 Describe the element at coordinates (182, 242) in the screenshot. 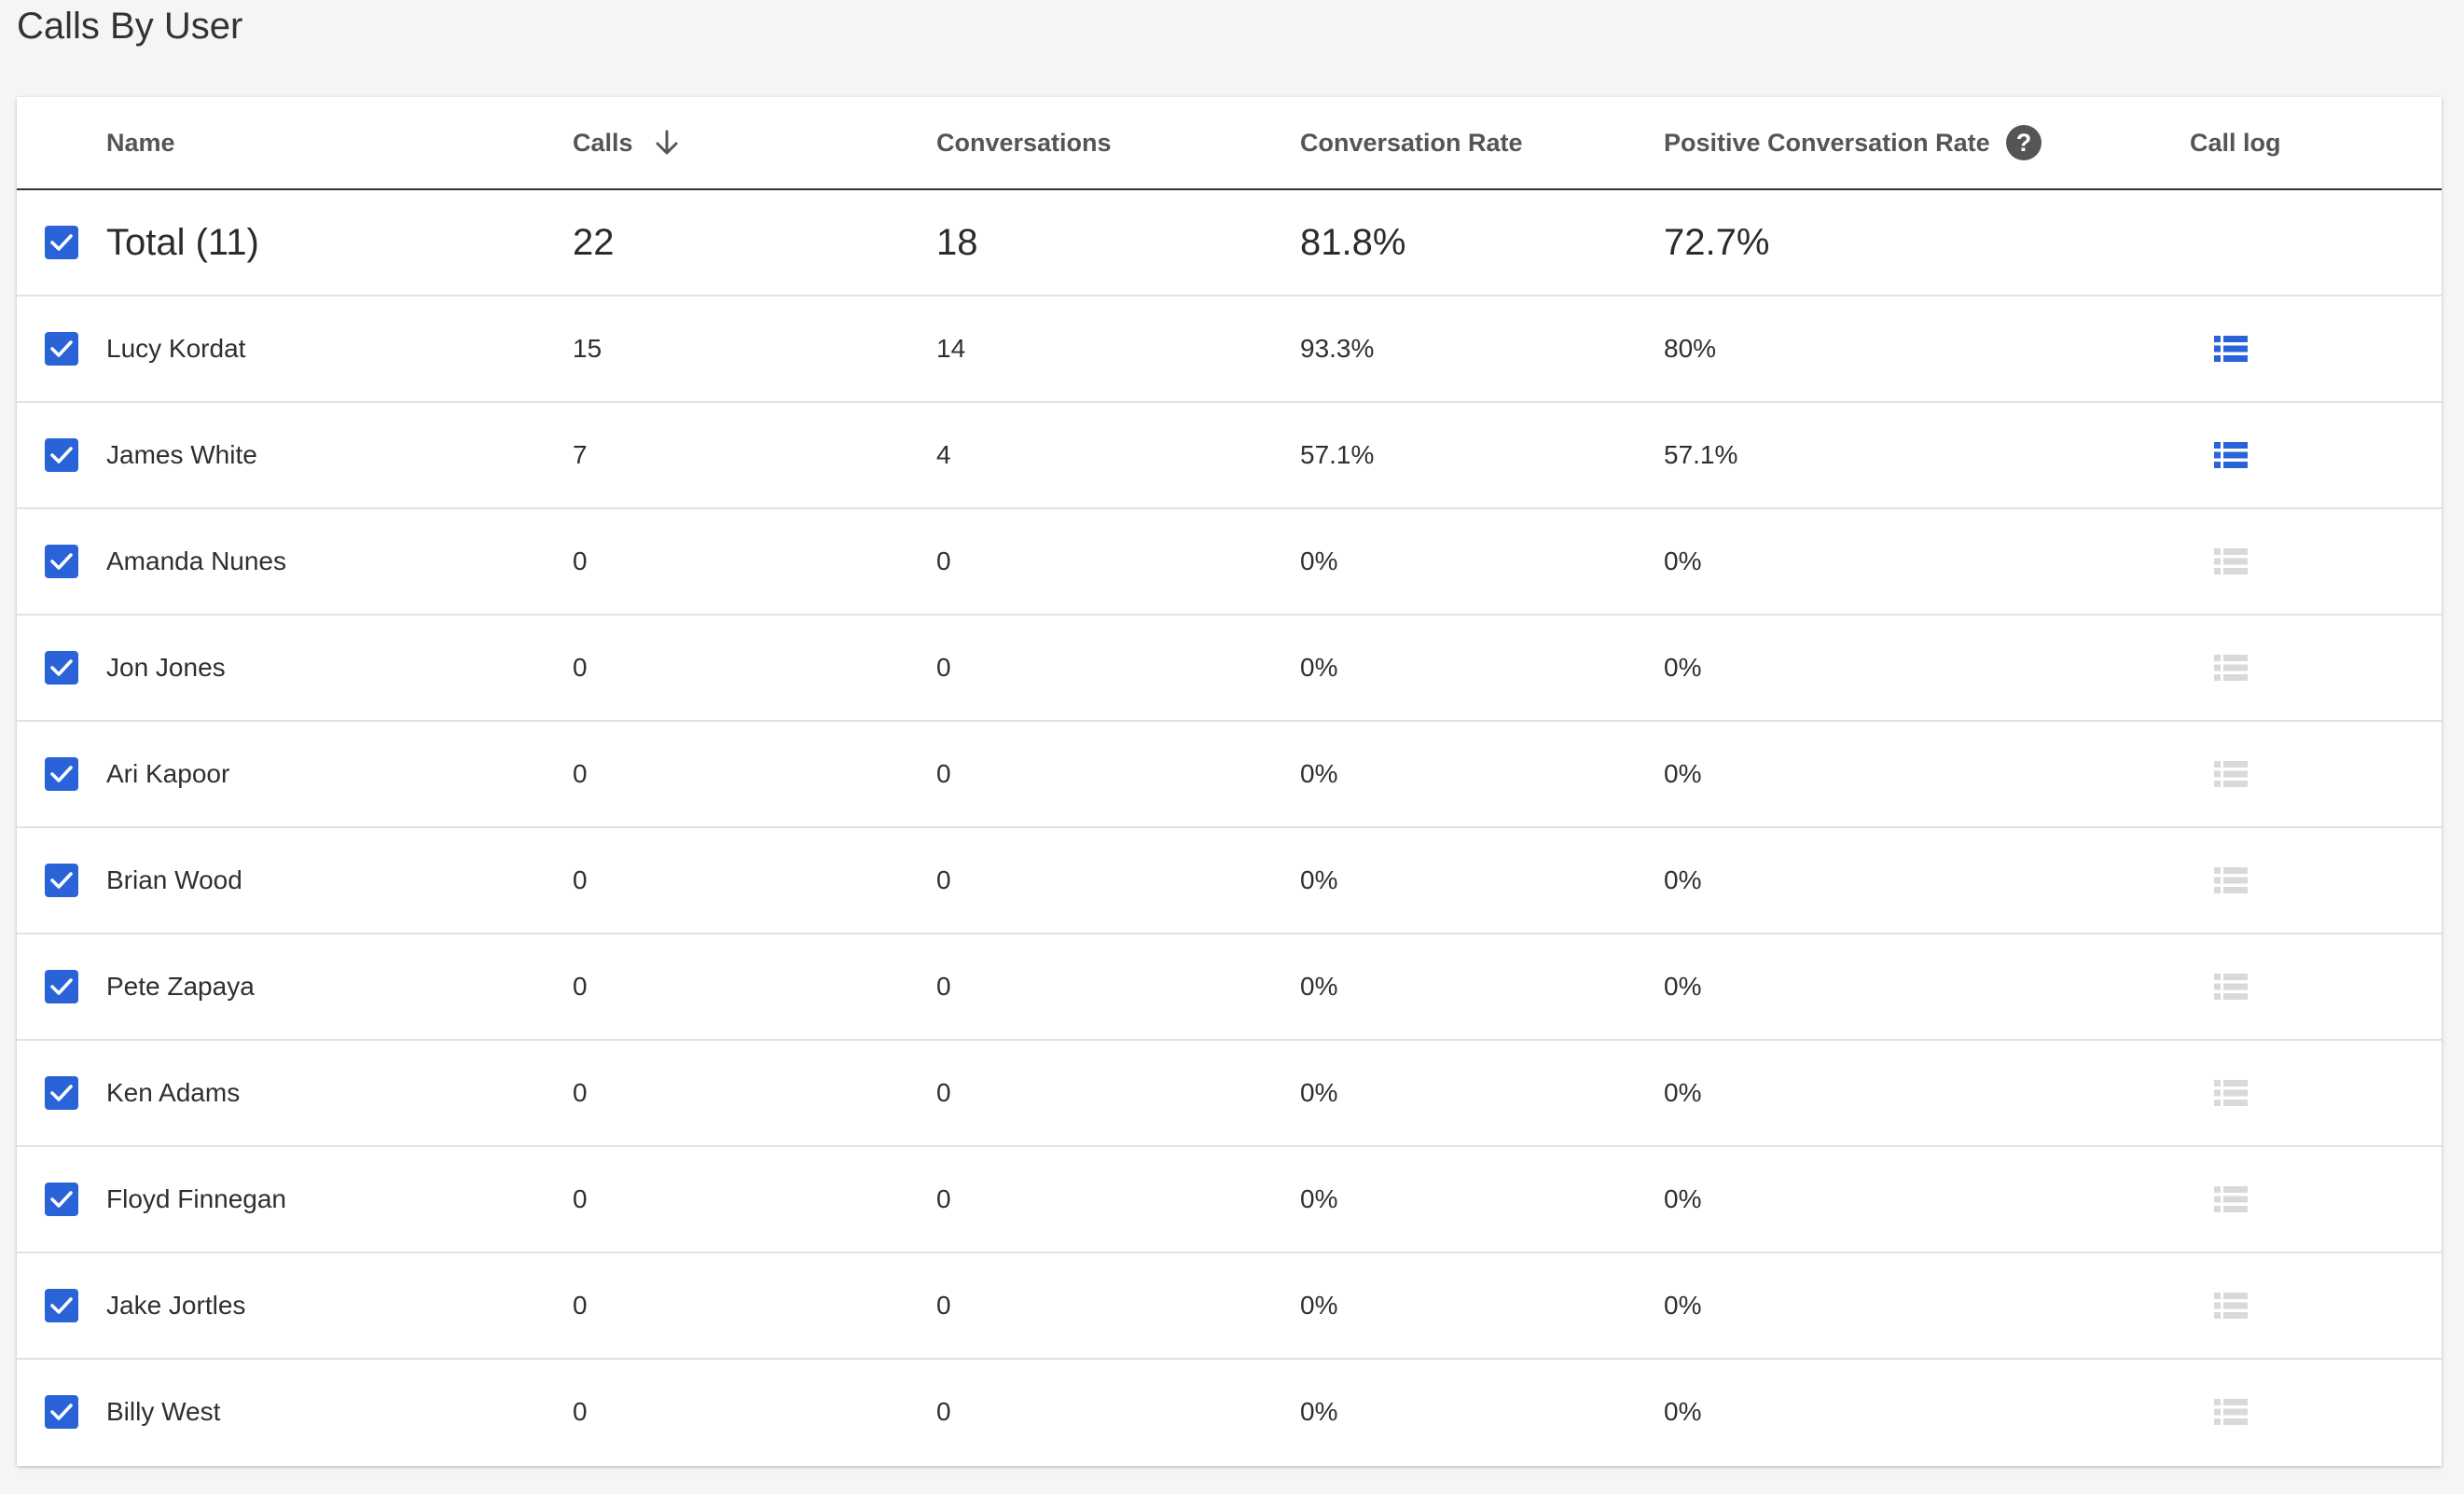

I see `total-name: Total (11)` at that location.